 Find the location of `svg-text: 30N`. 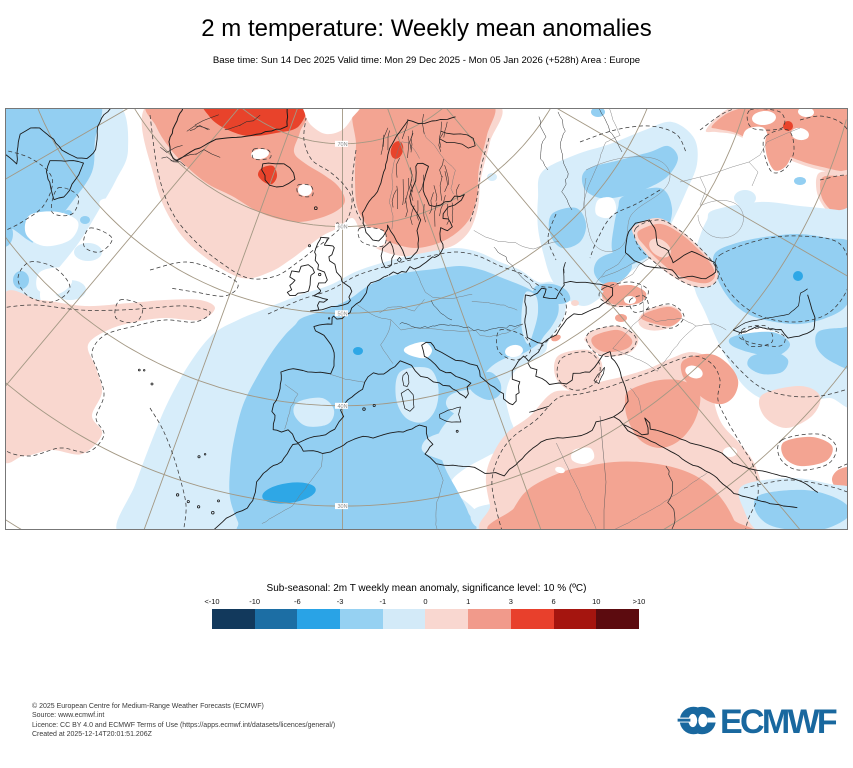

svg-text: 30N is located at coordinates (342, 507).